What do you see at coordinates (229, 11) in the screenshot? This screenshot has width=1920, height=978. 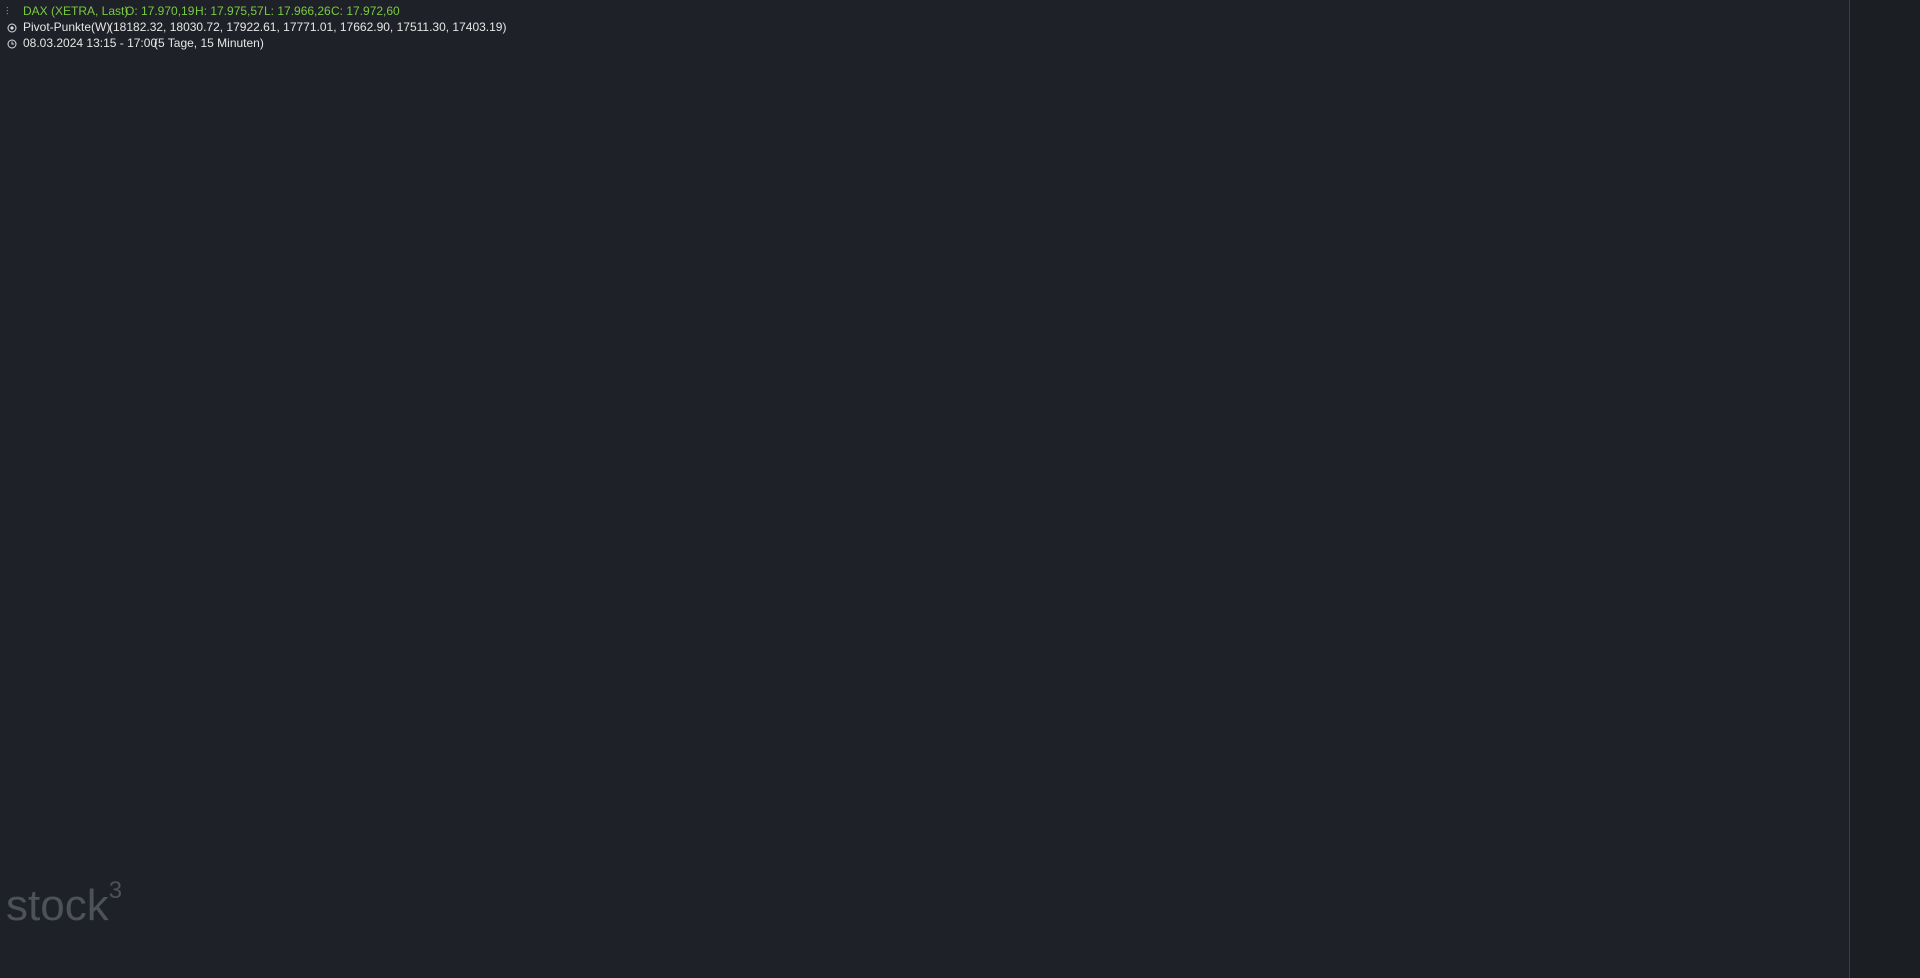 I see `ohlc-high: H: 17.975,57` at bounding box center [229, 11].